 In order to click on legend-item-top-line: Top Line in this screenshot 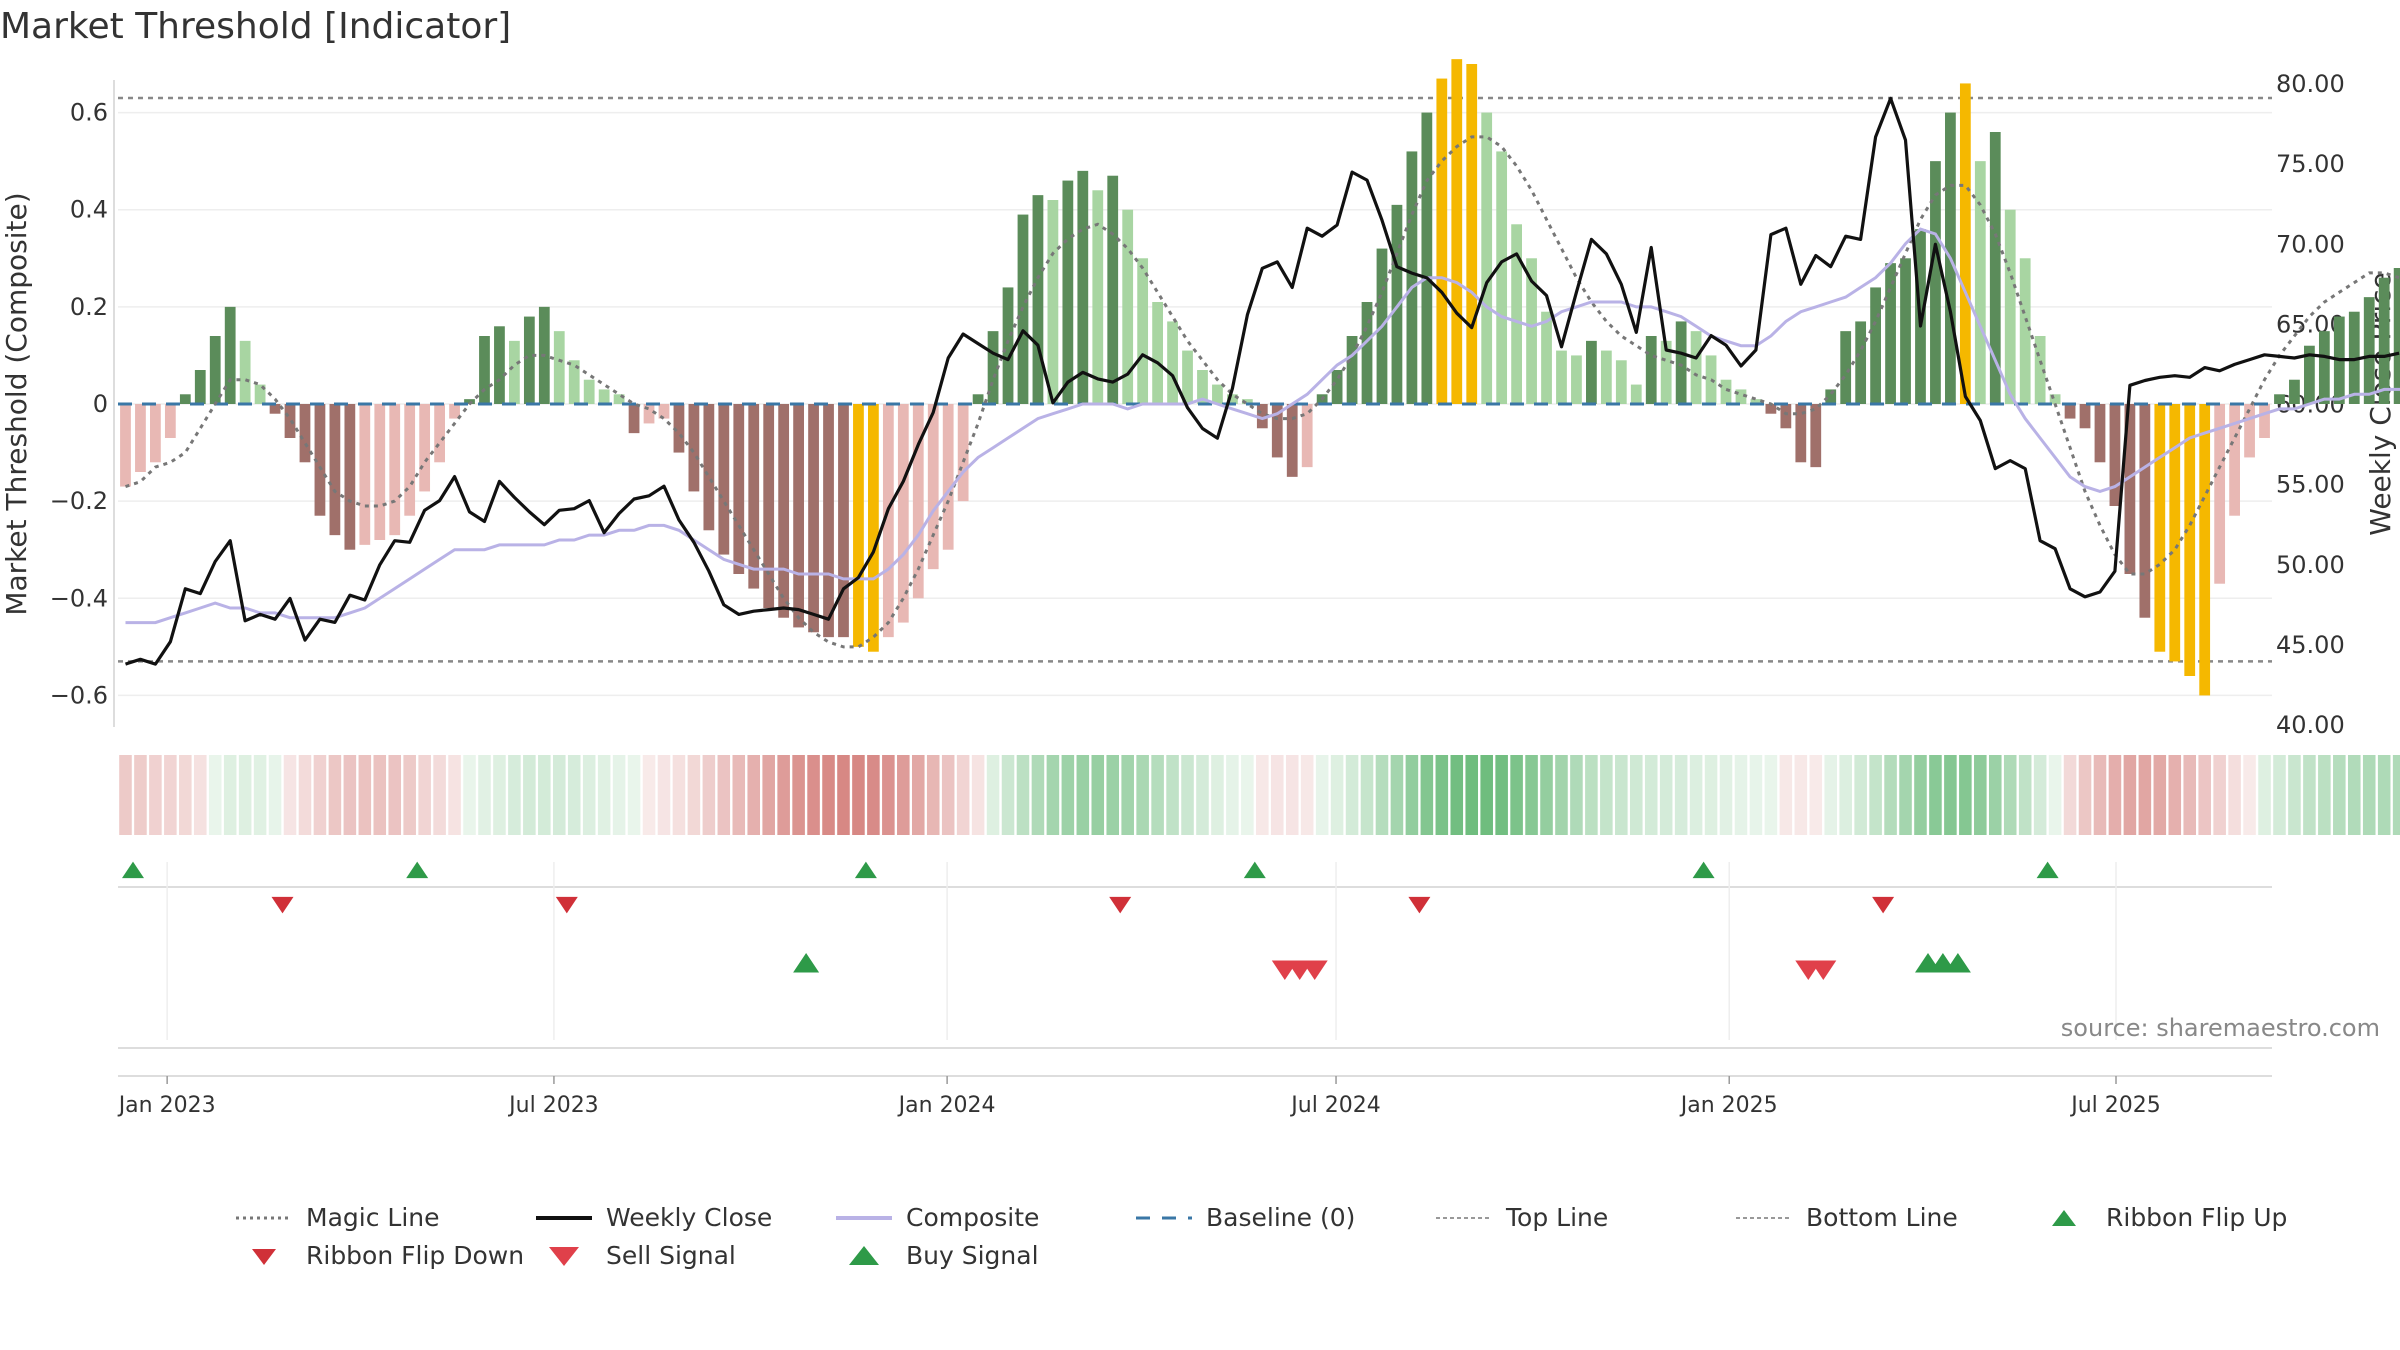, I will do `click(1521, 1217)`.